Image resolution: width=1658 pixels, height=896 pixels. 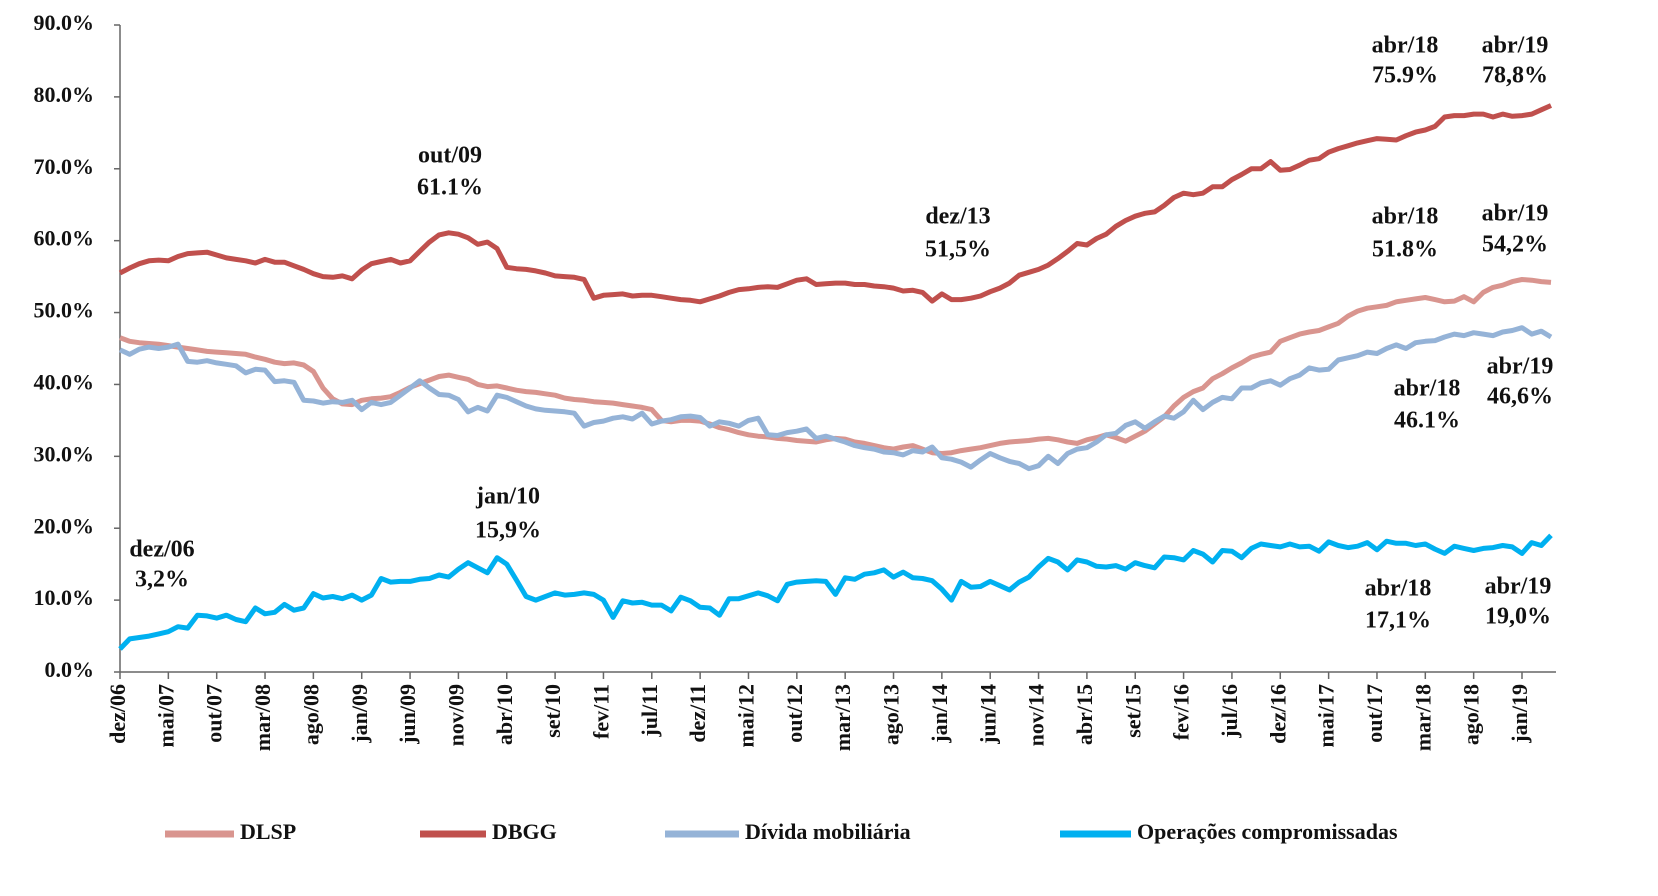 I want to click on annotation: 17,1%, so click(x=1398, y=621).